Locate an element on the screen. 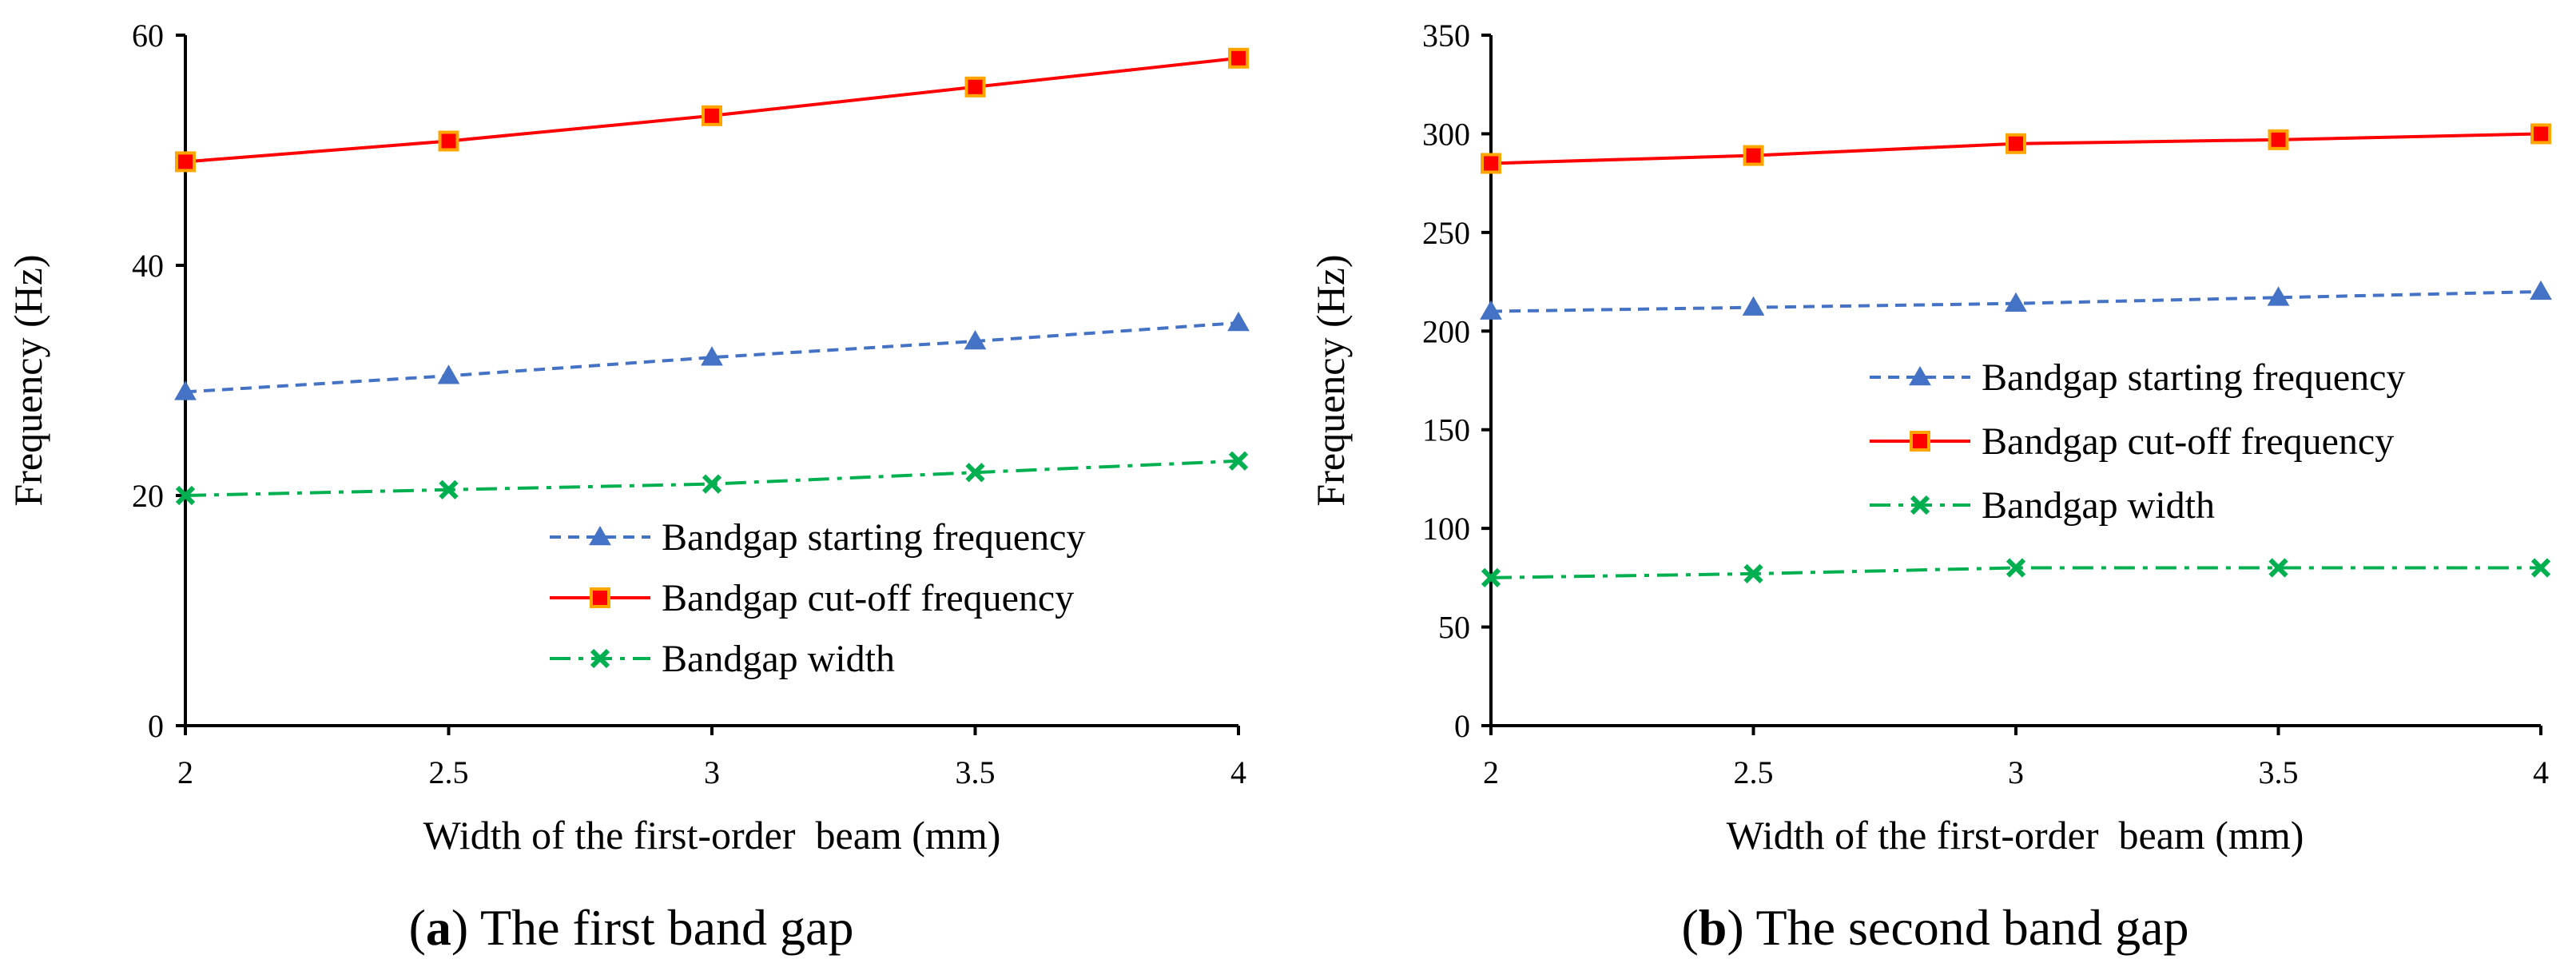  y-tick-label: 100 is located at coordinates (1446, 529).